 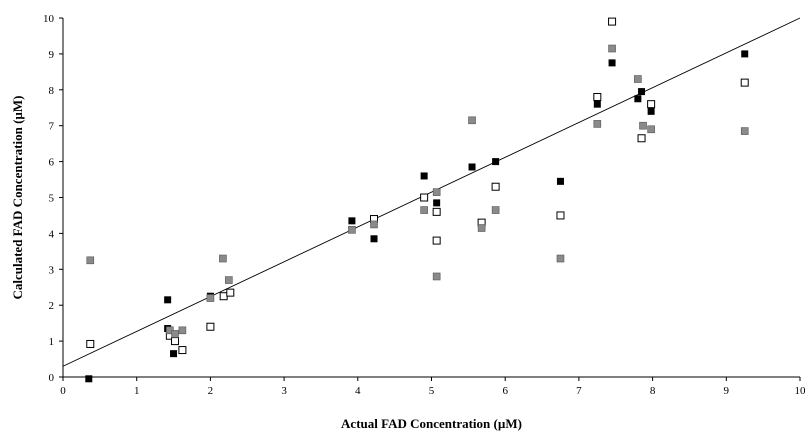 I want to click on x-tick-label: 5, so click(x=432, y=391).